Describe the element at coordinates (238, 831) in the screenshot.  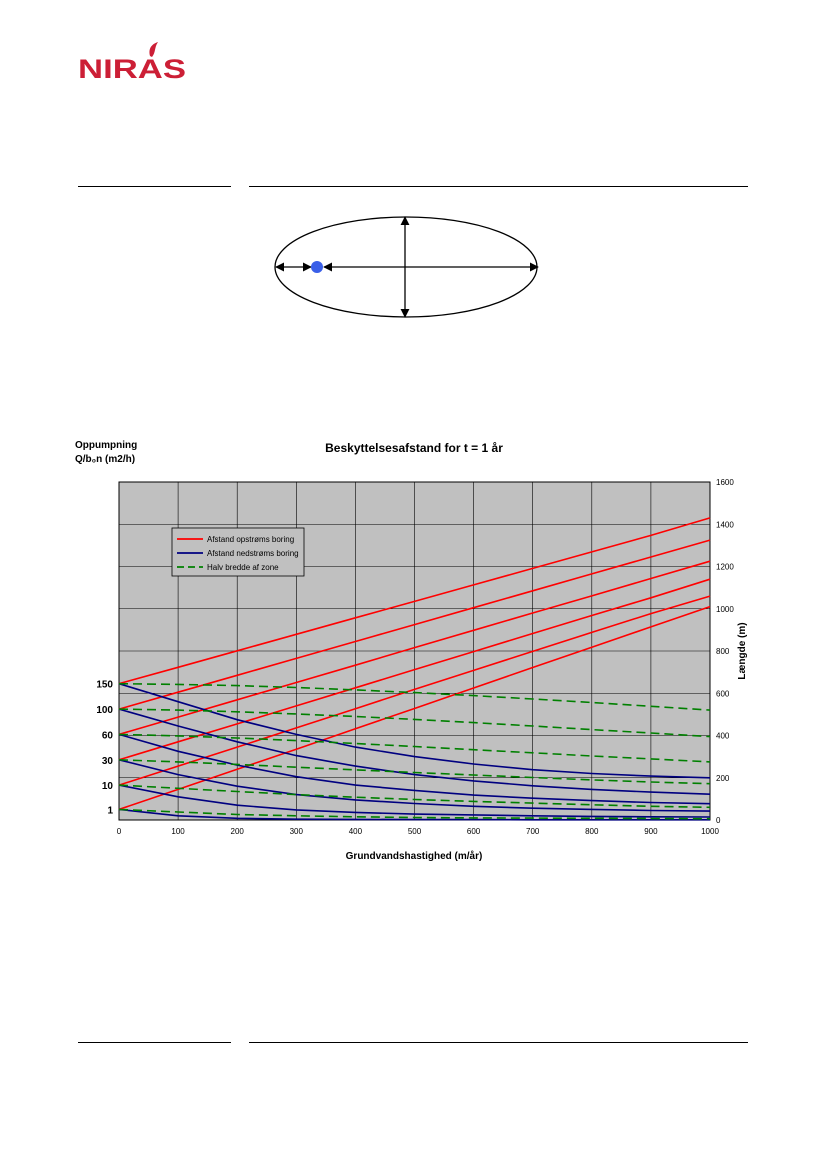
I see `x-tick-label: 200` at that location.